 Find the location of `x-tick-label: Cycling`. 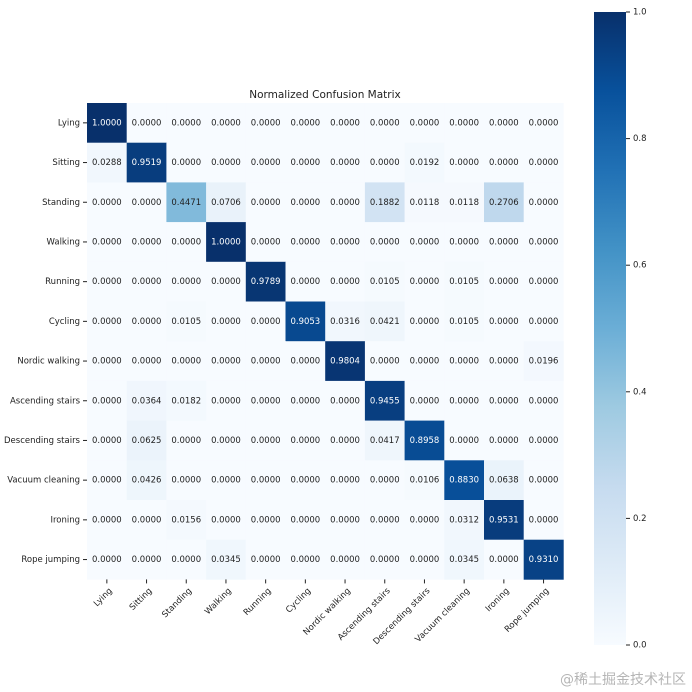

x-tick-label: Cycling is located at coordinates (298, 600).